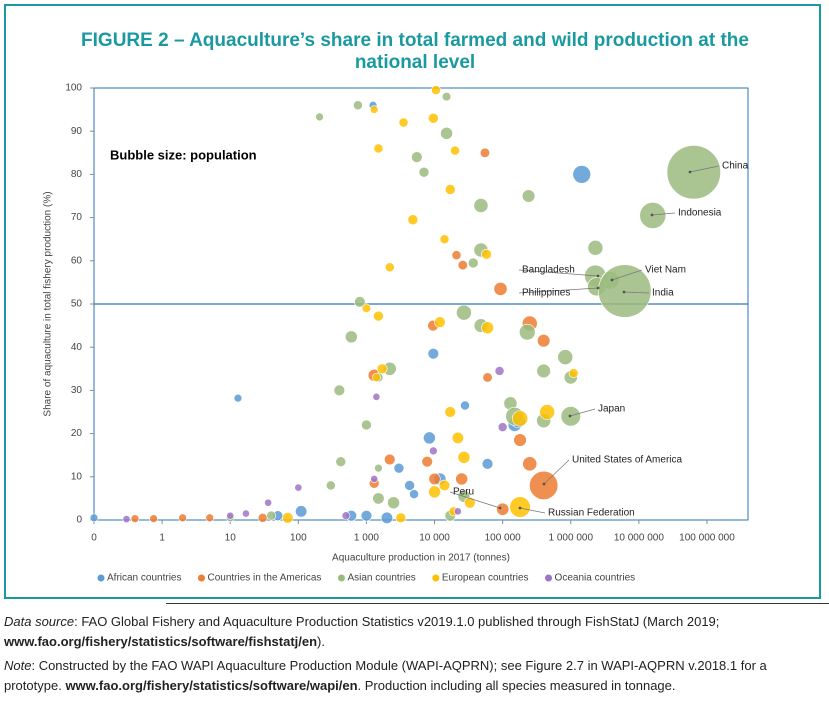 This screenshot has height=719, width=829. What do you see at coordinates (201, 578) in the screenshot?
I see `legend-marker` at bounding box center [201, 578].